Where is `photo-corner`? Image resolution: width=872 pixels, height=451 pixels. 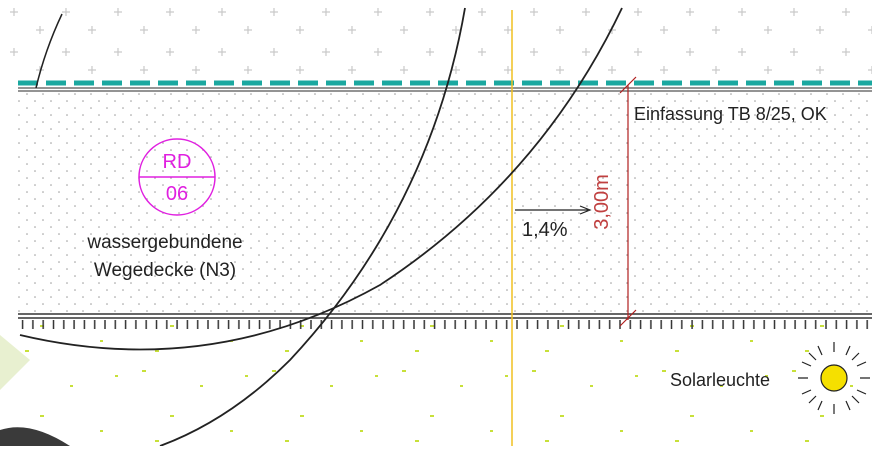 photo-corner is located at coordinates (35, 436).